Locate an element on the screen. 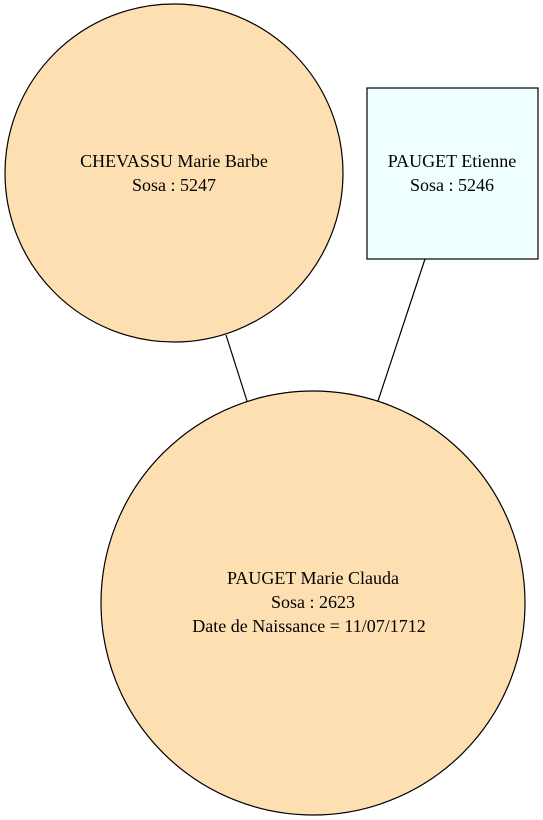  node-father: PAUGET Etienne Sosa : 5246 is located at coordinates (452, 173).